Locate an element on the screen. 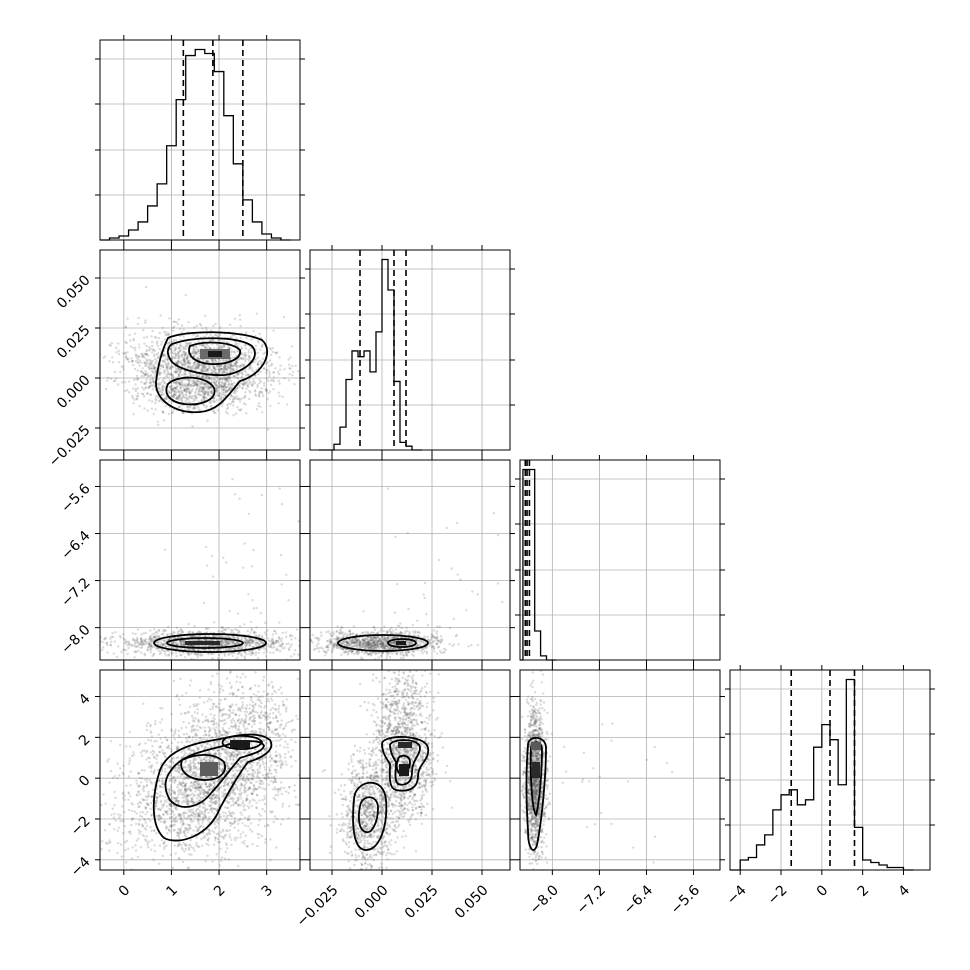  scatter-points is located at coordinates (407, 573).